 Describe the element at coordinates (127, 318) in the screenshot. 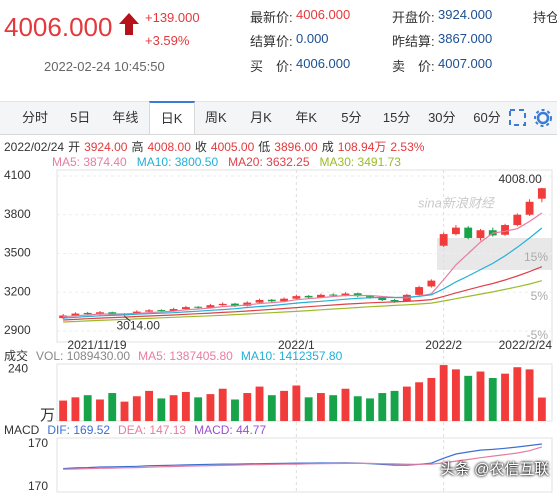

I see `min-pointer` at that location.